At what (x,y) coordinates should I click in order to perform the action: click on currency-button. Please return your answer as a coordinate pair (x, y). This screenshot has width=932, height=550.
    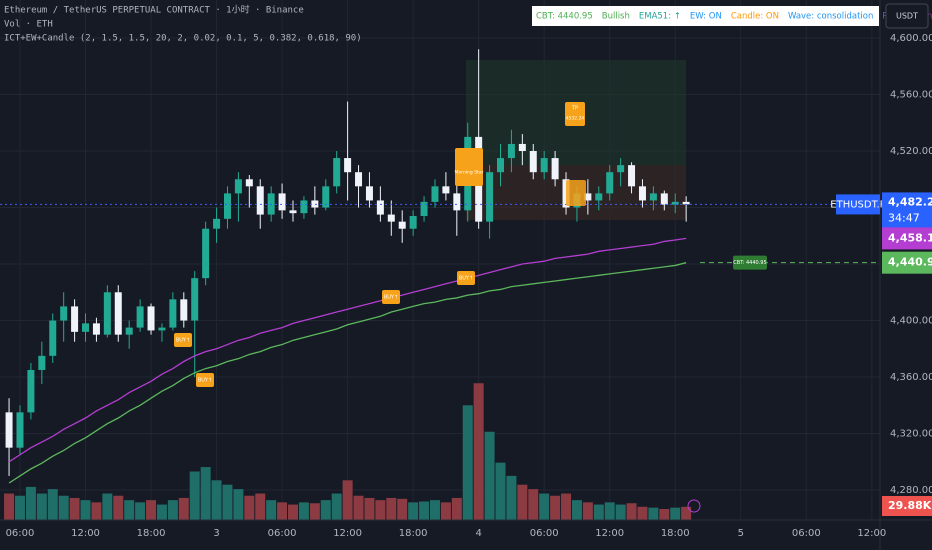
    Looking at the image, I should click on (907, 16).